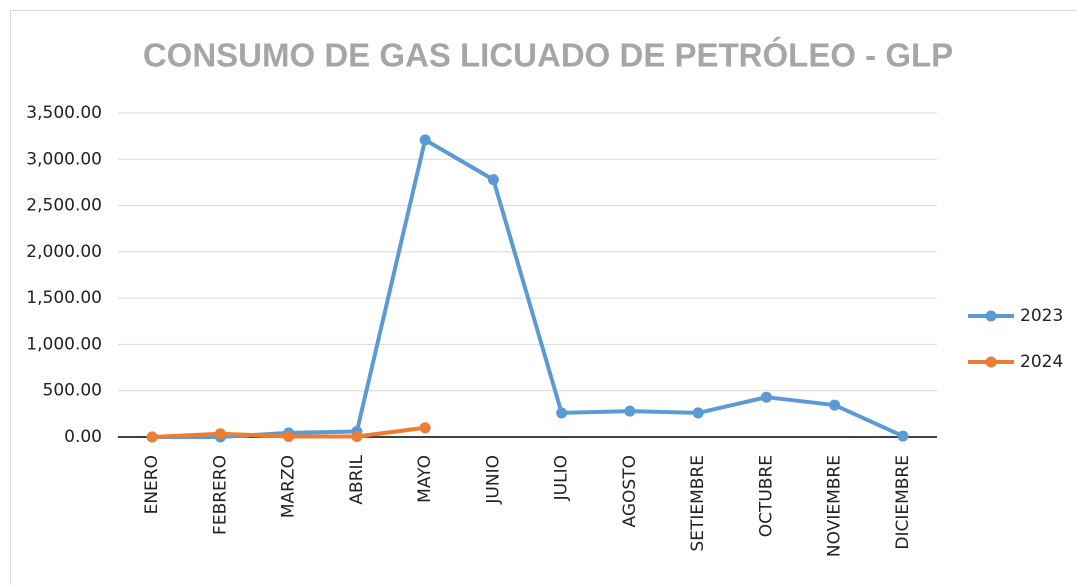 The width and height of the screenshot is (1077, 585). What do you see at coordinates (1041, 362) in the screenshot?
I see `legend-label: 2024` at bounding box center [1041, 362].